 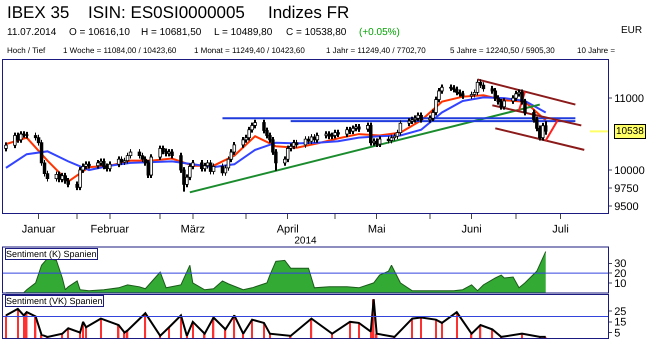 I want to click on text: (+0.05%), so click(x=379, y=32).